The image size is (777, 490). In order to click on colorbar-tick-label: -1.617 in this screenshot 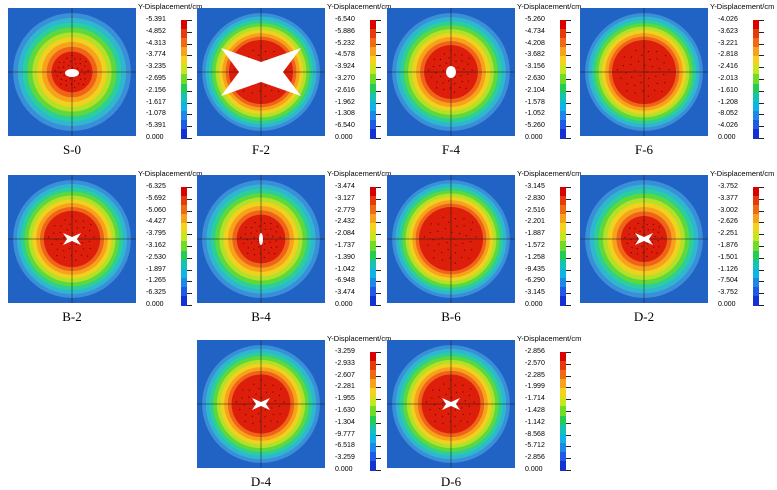, I will do `click(156, 102)`.